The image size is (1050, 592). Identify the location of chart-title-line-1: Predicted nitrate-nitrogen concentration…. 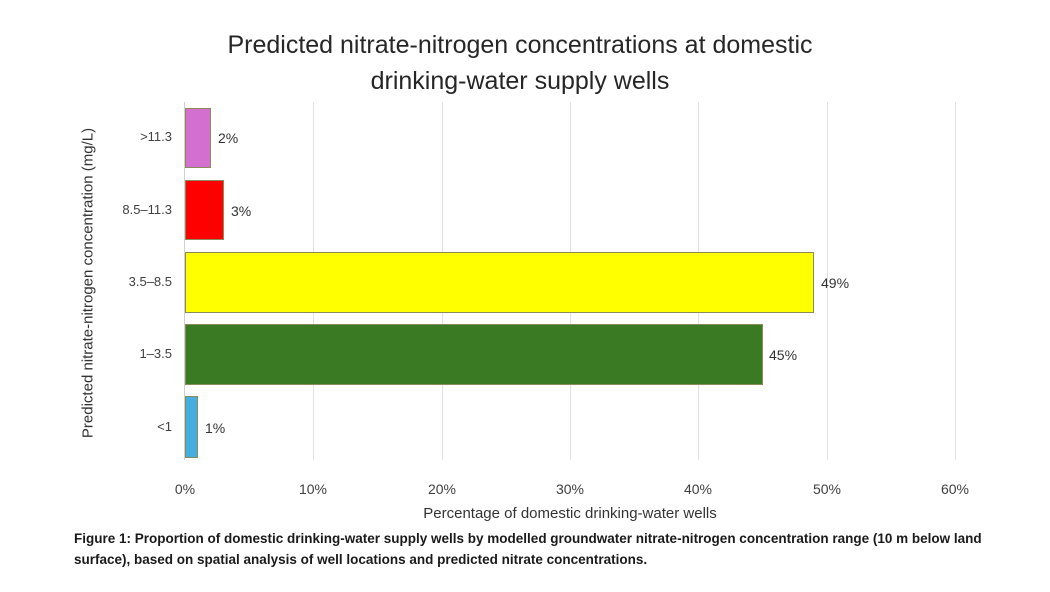
(520, 45).